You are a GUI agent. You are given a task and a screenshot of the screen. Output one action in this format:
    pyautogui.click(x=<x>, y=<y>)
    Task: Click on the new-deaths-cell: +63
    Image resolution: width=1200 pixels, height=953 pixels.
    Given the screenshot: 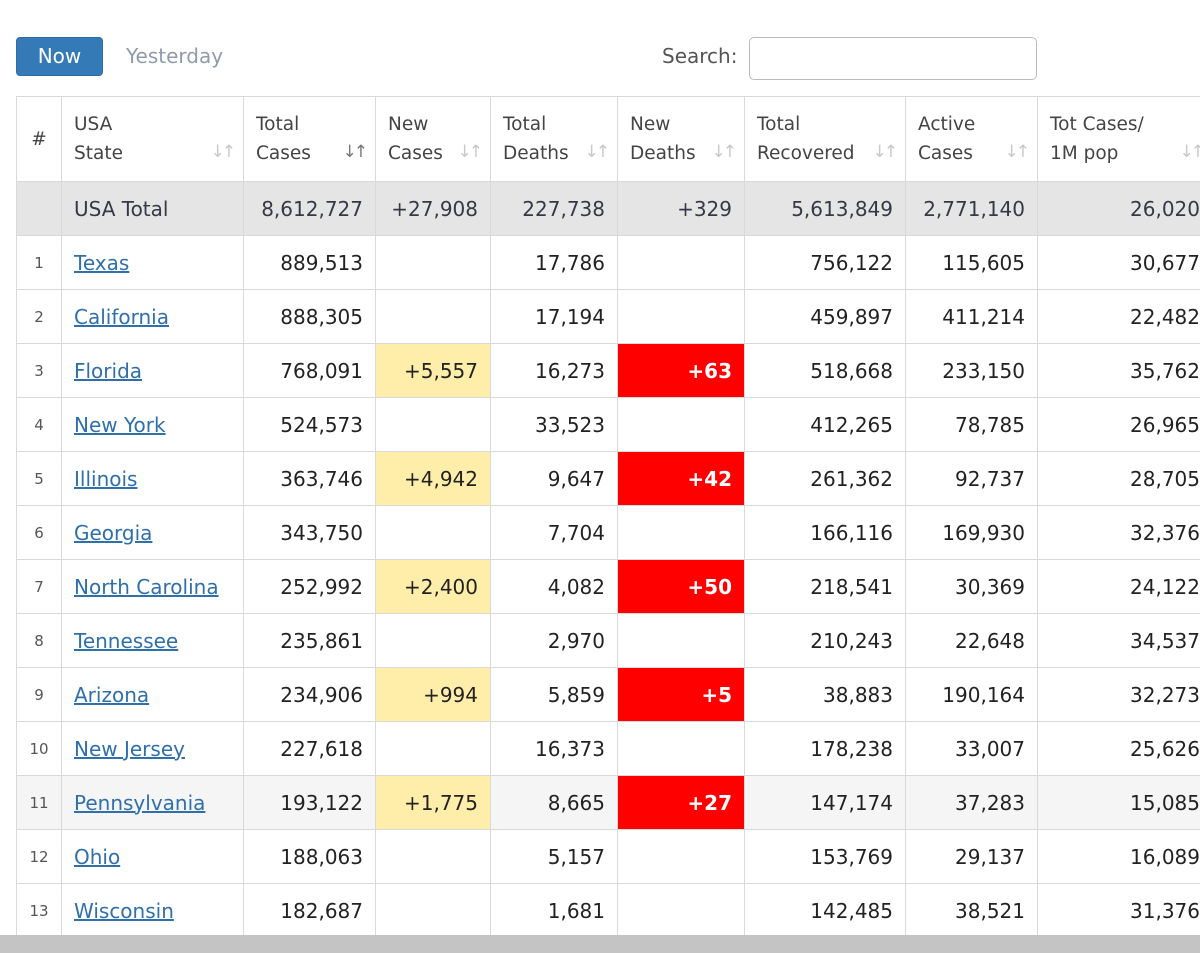 What is the action you would take?
    pyautogui.click(x=681, y=370)
    